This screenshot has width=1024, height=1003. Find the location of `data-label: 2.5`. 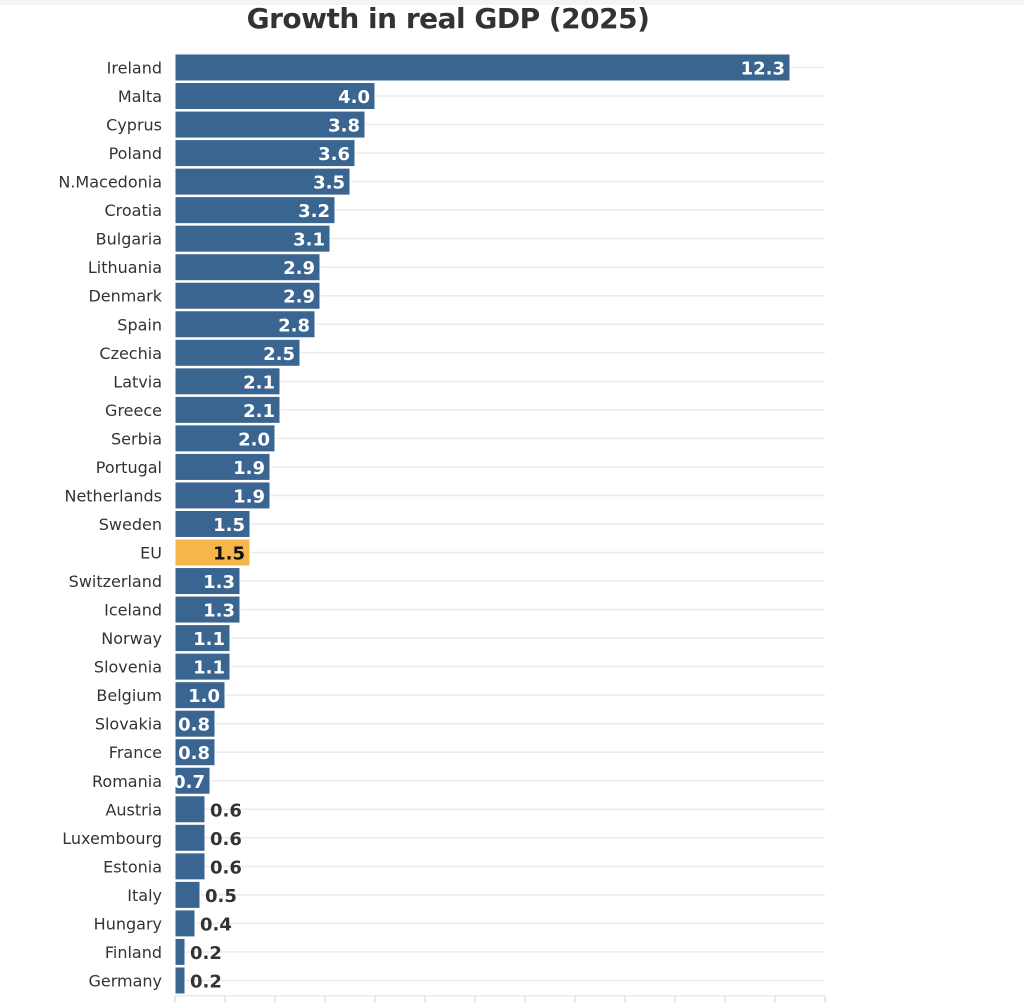

data-label: 2.5 is located at coordinates (279, 354).